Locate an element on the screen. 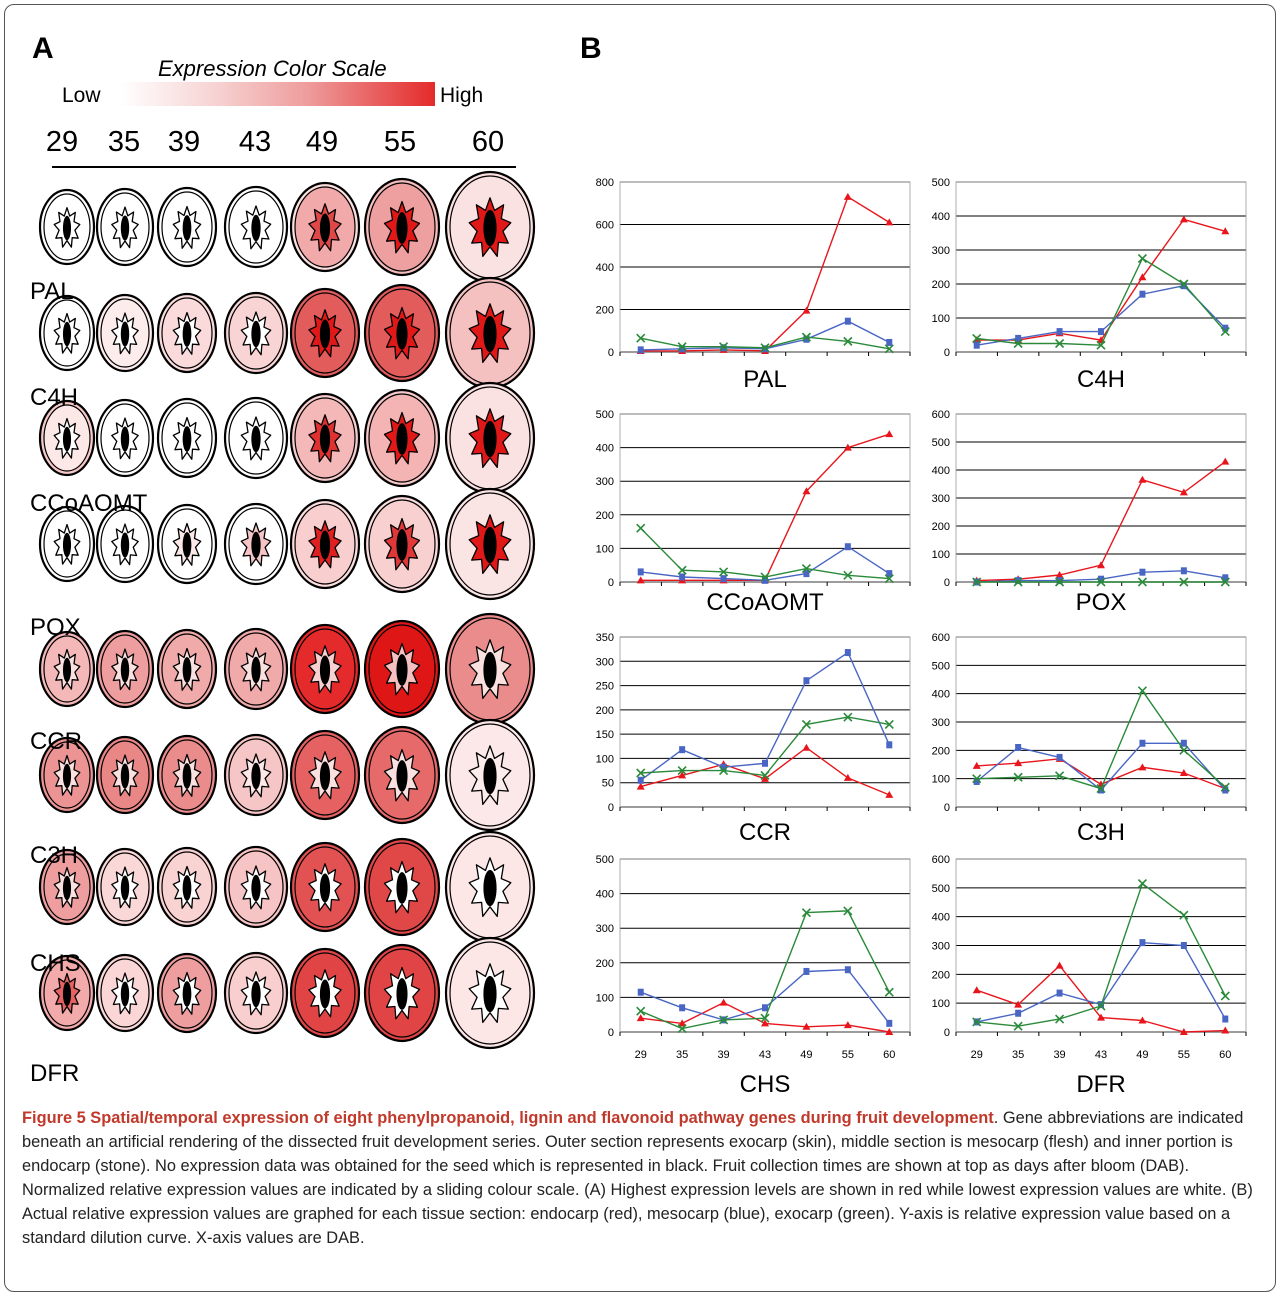  x-tick-label: 39 is located at coordinates (723, 1055).